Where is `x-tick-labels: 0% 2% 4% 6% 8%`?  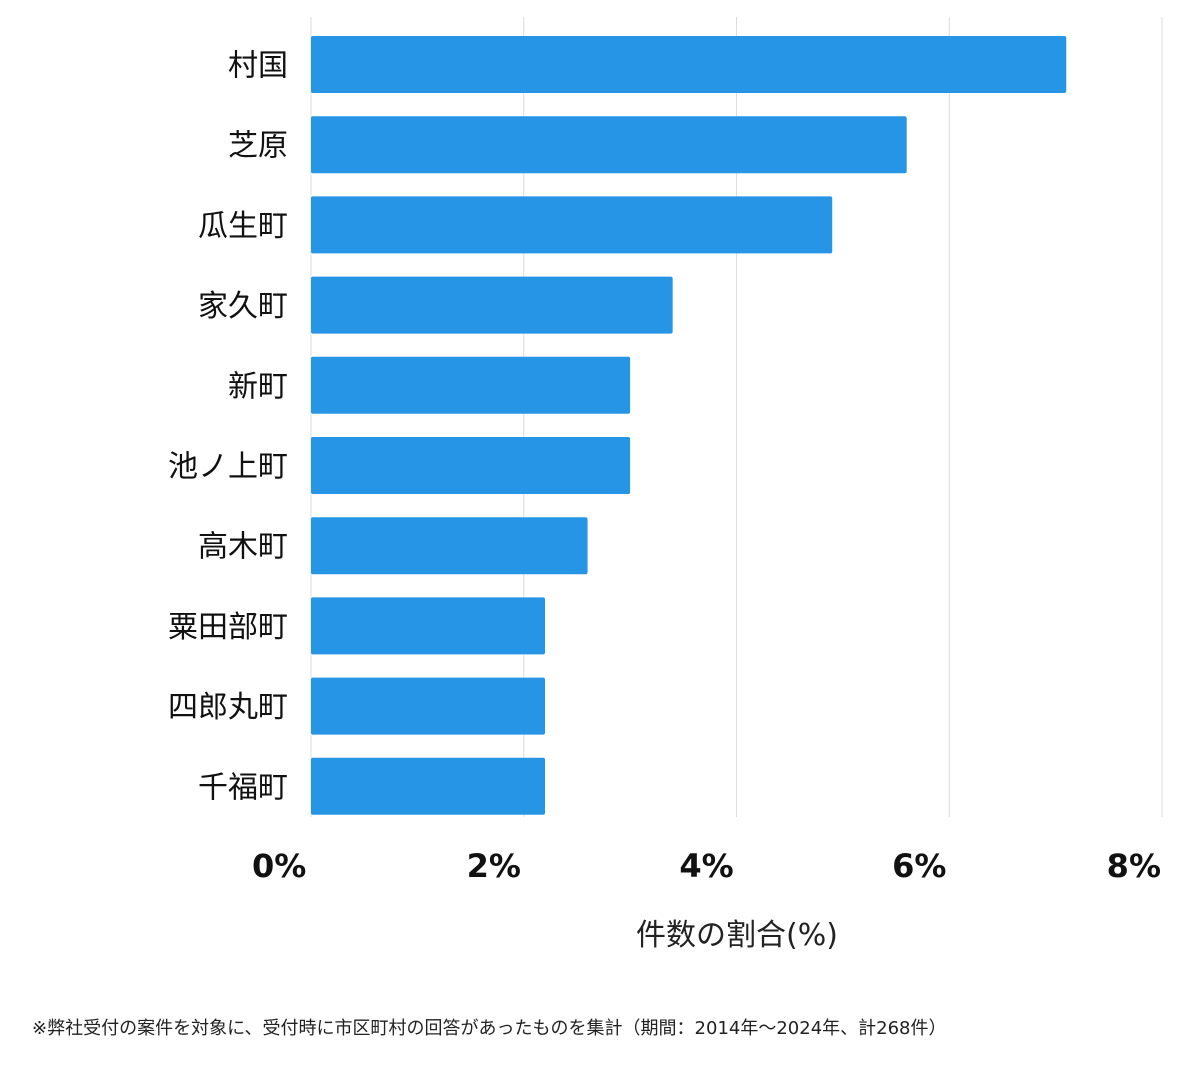
x-tick-labels: 0% 2% 4% 6% 8% is located at coordinates (706, 866).